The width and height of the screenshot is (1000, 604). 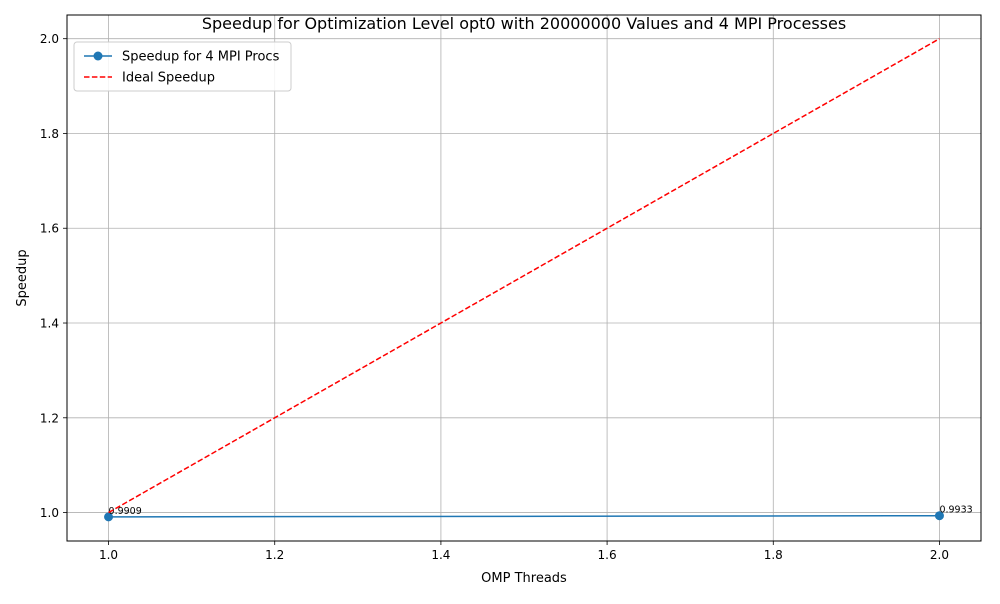 I want to click on legend: Speedup for 4 MPI Procs Ideal Speedup, so click(x=182, y=66).